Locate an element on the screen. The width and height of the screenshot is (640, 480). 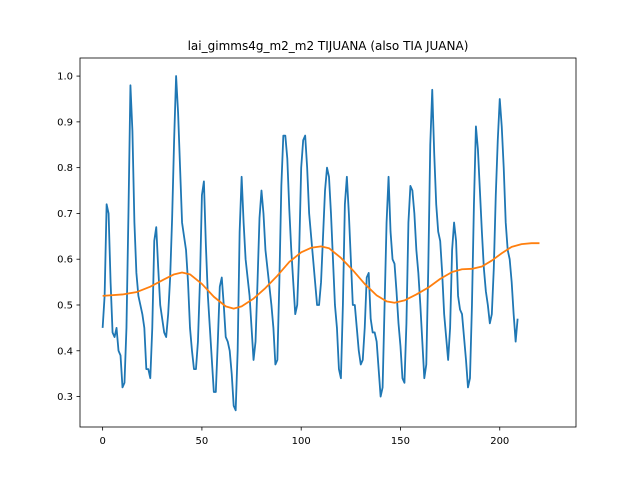
y-tick-label: 0.8 is located at coordinates (65, 168).